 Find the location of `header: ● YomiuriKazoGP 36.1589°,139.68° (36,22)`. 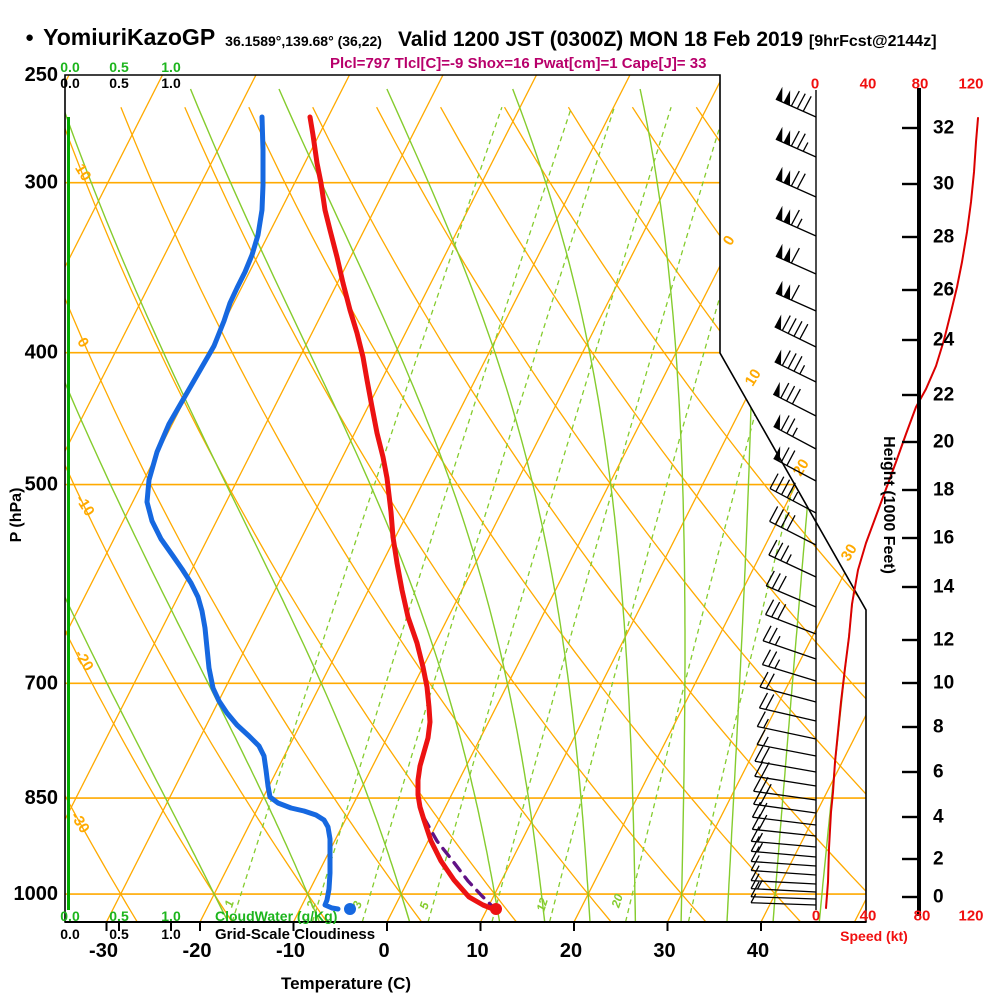

header: ● YomiuriKazoGP 36.1589°,139.68° (36,22) is located at coordinates (203, 37).